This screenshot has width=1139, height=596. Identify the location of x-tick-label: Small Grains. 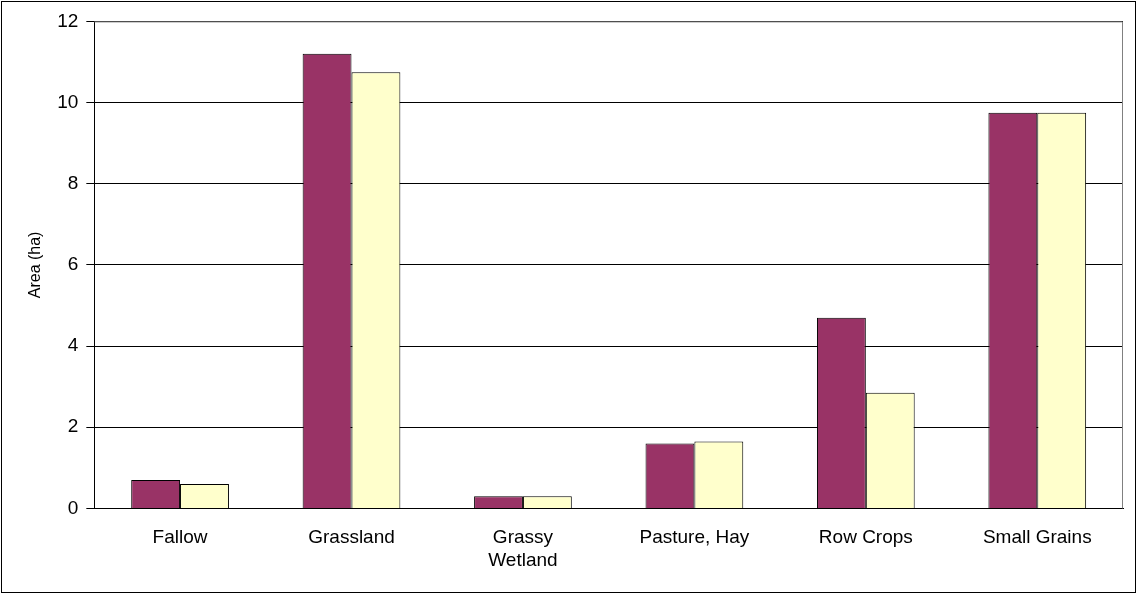
(1037, 537).